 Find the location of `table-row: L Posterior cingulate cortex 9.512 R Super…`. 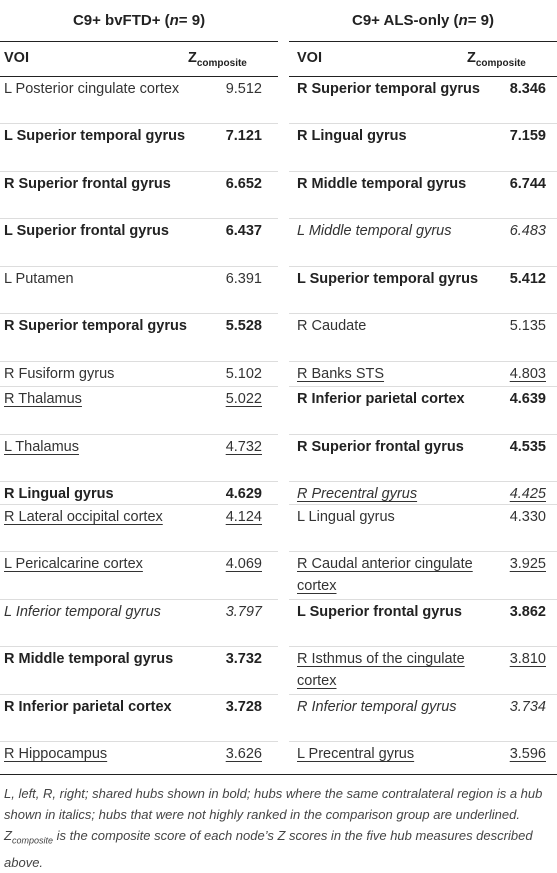

table-row: L Posterior cingulate cortex 9.512 R Super… is located at coordinates (278, 100).